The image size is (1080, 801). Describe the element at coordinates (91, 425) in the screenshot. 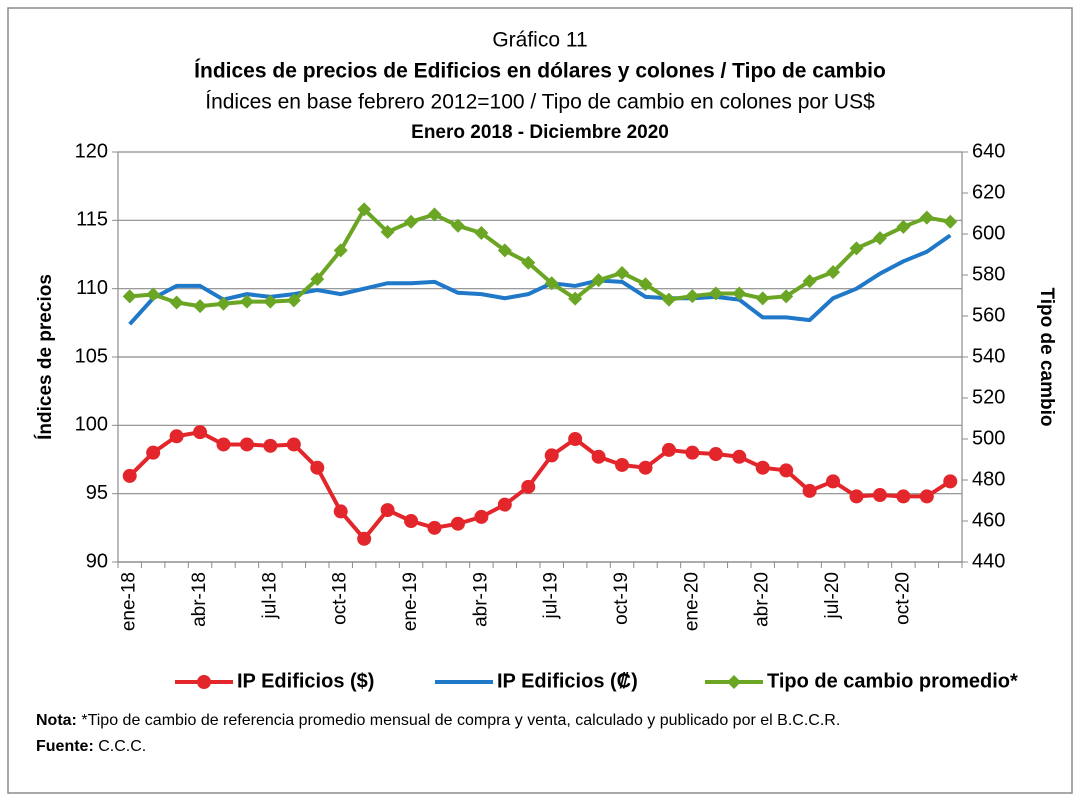

I see `y-tick-label: 100` at that location.